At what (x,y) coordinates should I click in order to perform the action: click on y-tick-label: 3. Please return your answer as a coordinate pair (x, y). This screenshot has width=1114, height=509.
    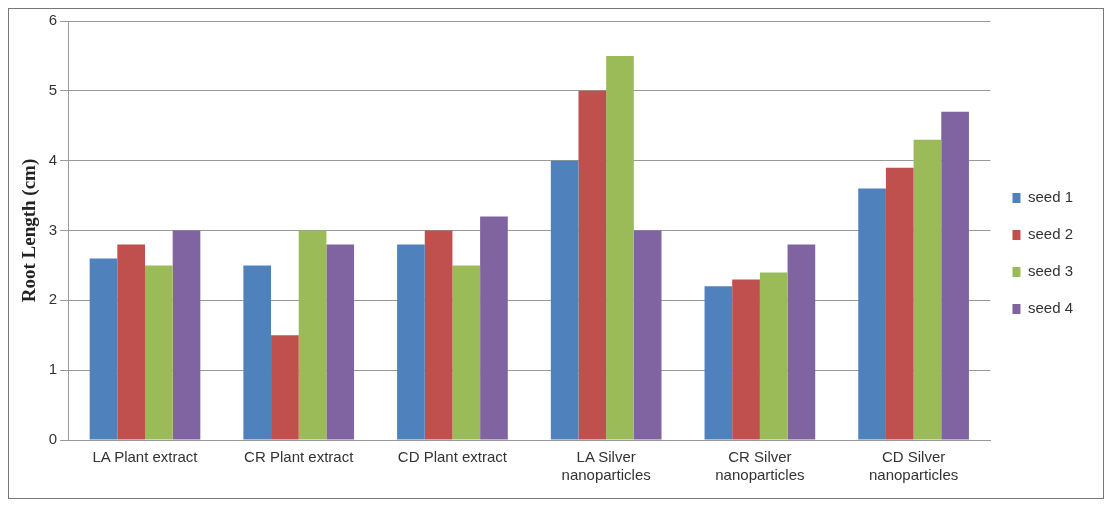
    Looking at the image, I should click on (53, 229).